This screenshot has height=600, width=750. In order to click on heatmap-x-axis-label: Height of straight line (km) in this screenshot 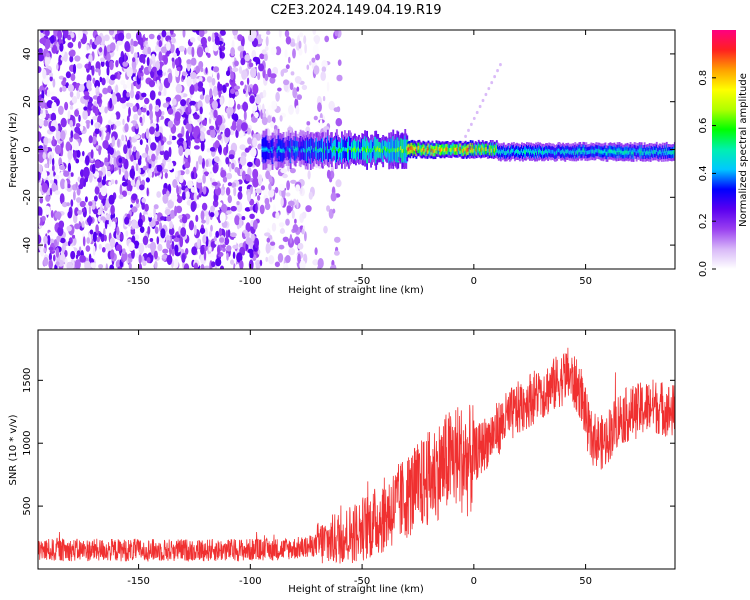, I will do `click(356, 290)`.